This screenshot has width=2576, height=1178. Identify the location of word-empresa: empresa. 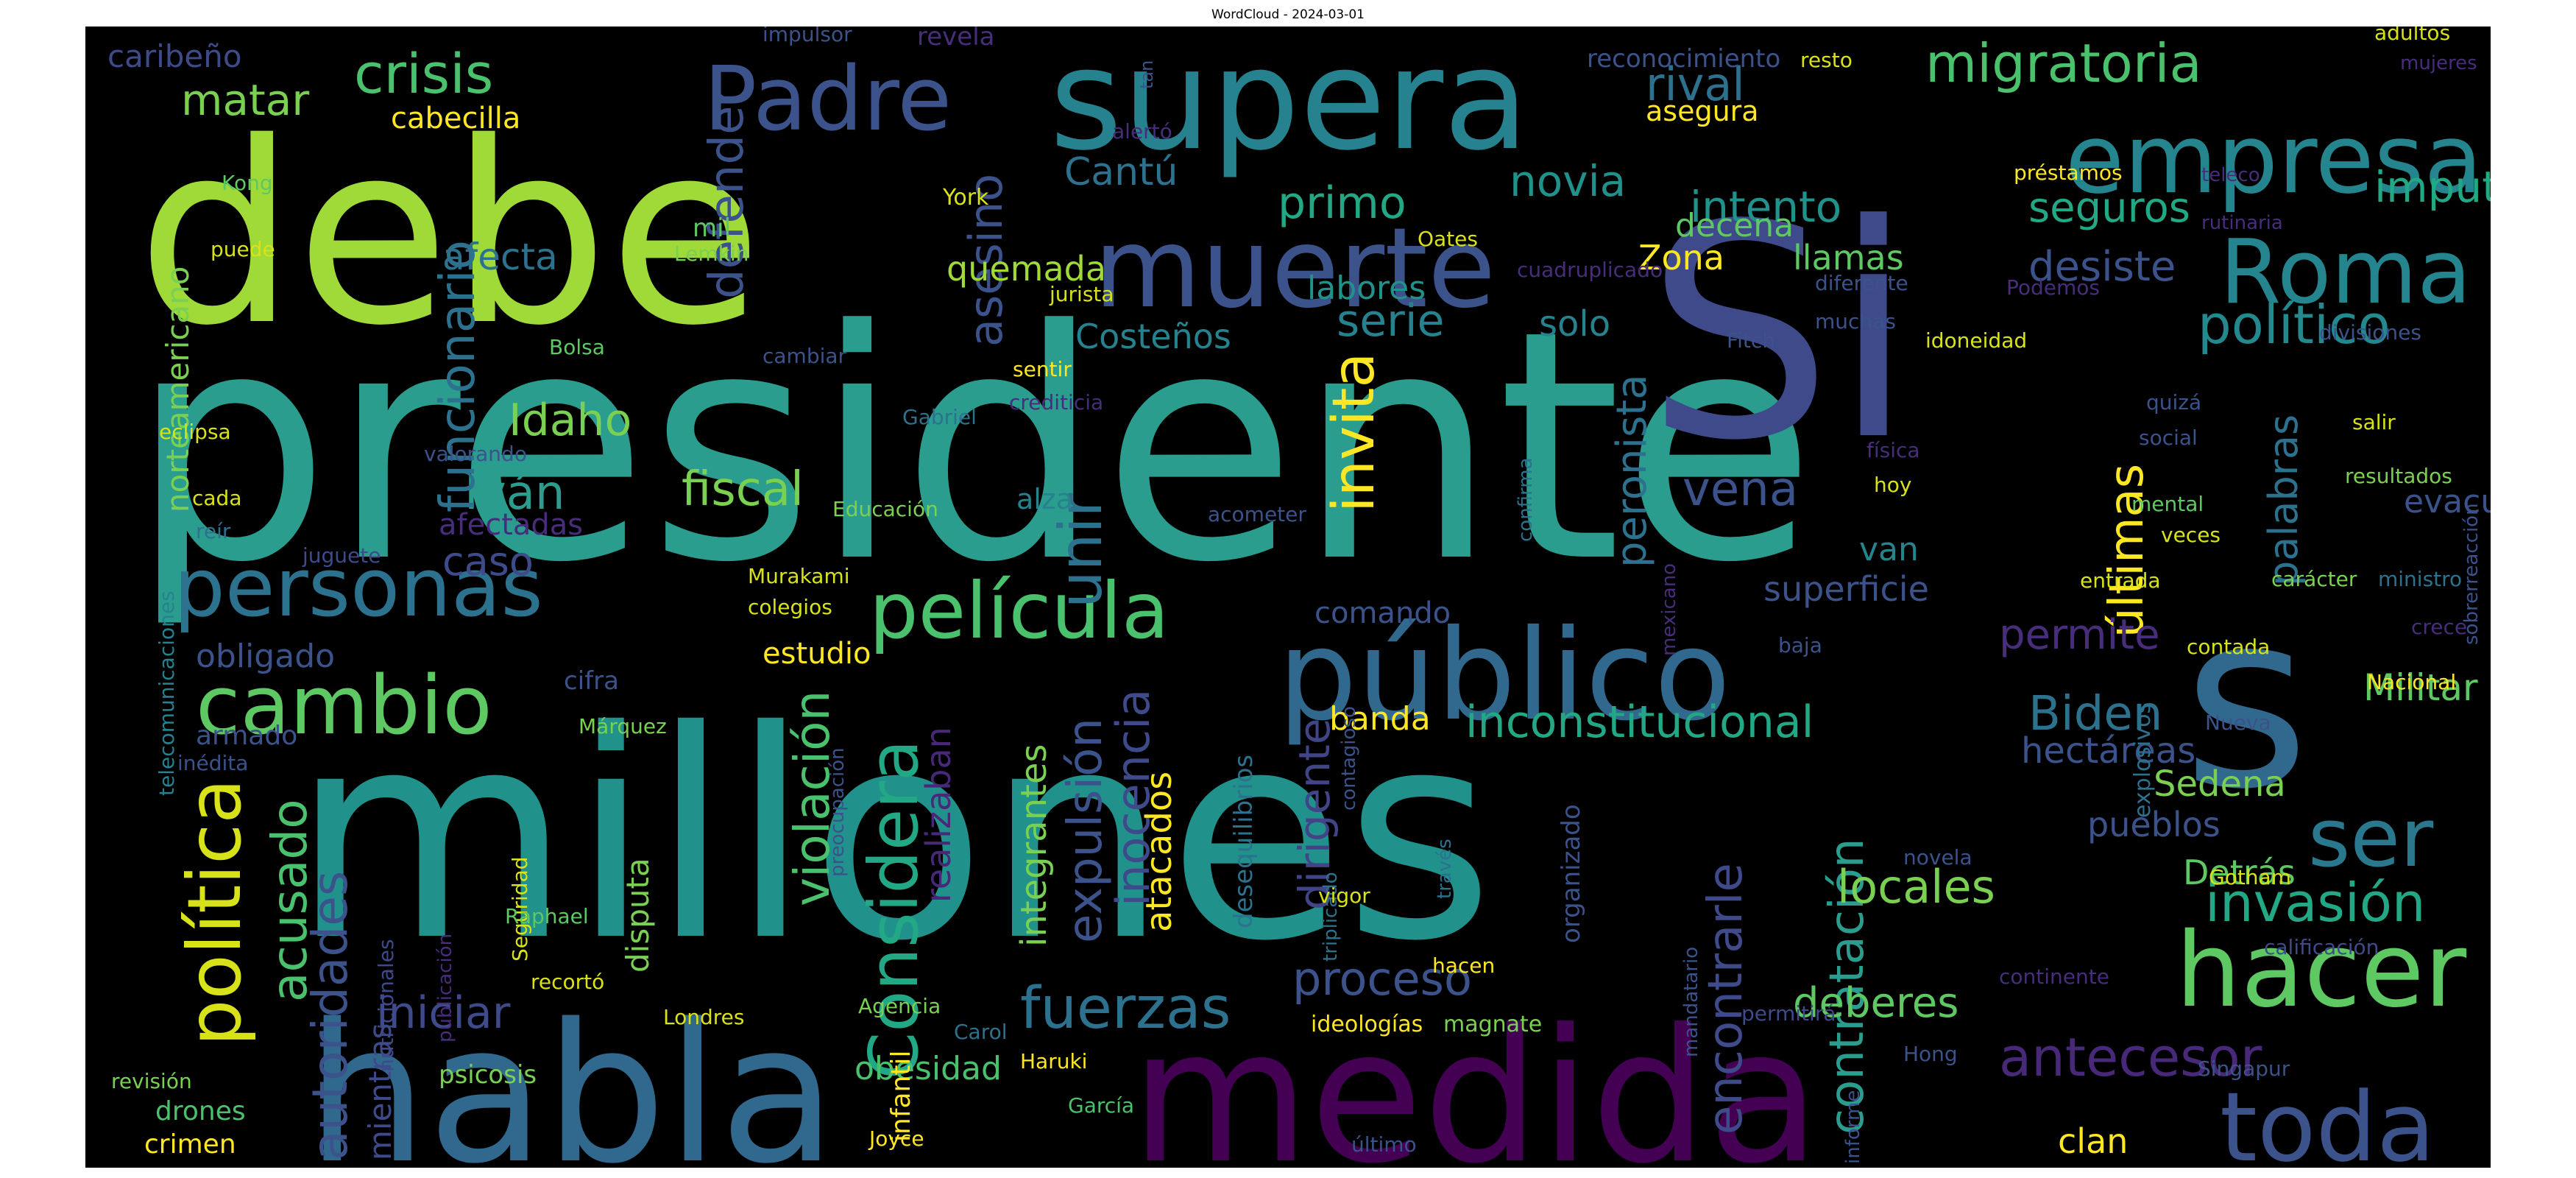
(2274, 159).